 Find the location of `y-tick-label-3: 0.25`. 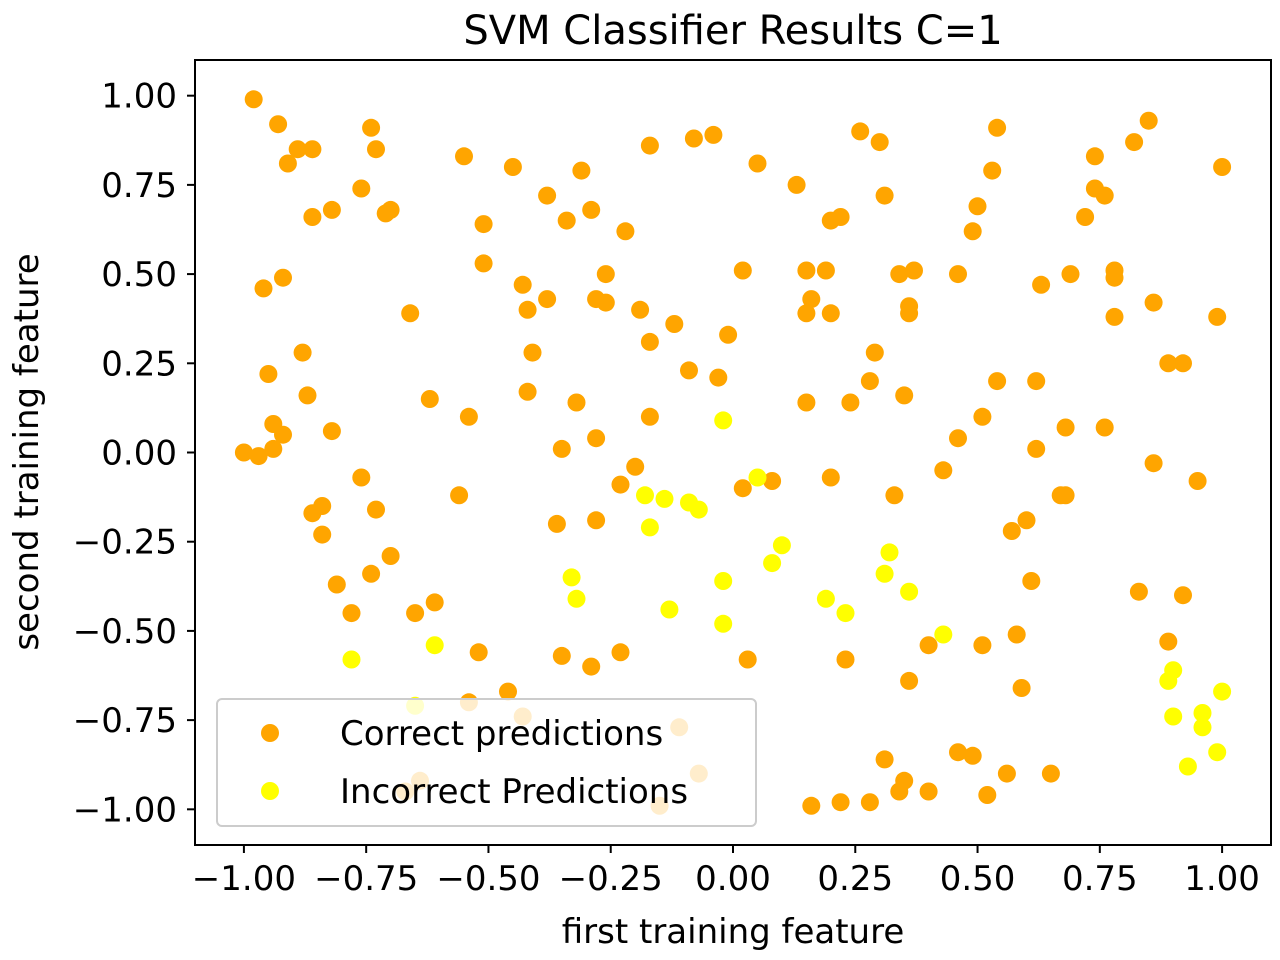

y-tick-label-3: 0.25 is located at coordinates (139, 364).